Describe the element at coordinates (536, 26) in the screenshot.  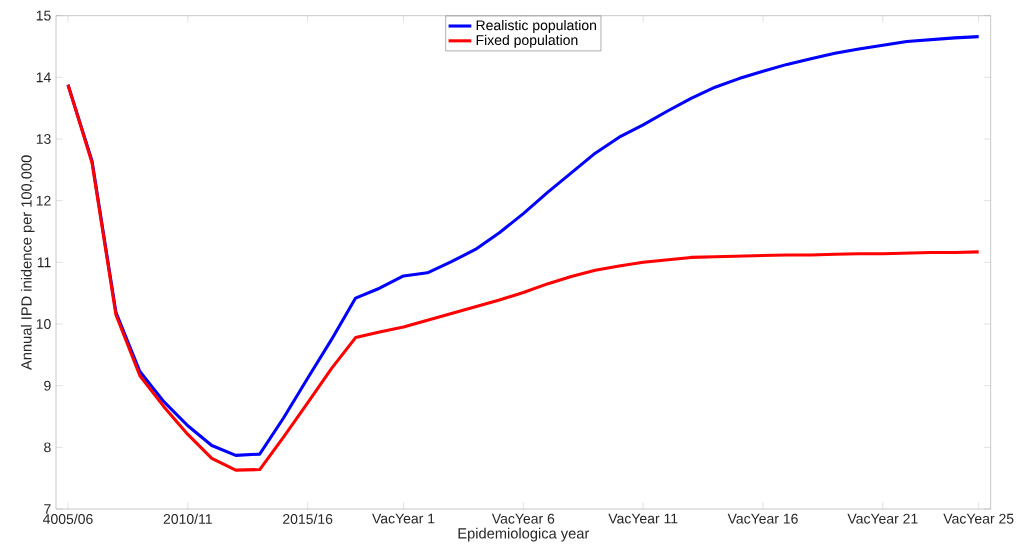
I see `legend-label: Realistic population` at that location.